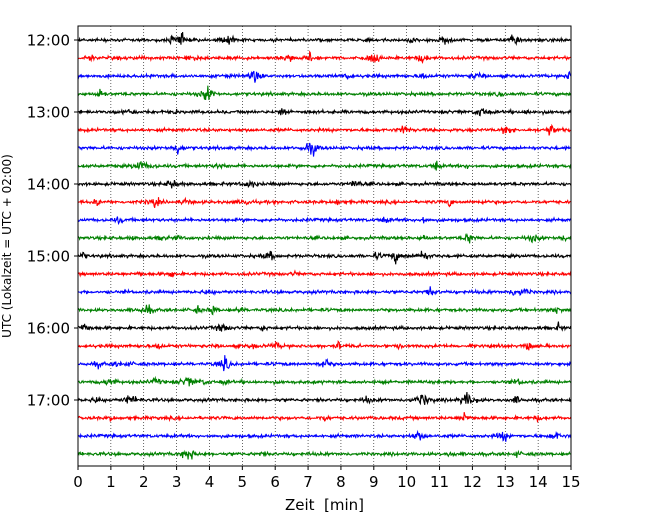  Describe the element at coordinates (48, 41) in the screenshot. I see `y-tick-label: 12:00` at that location.